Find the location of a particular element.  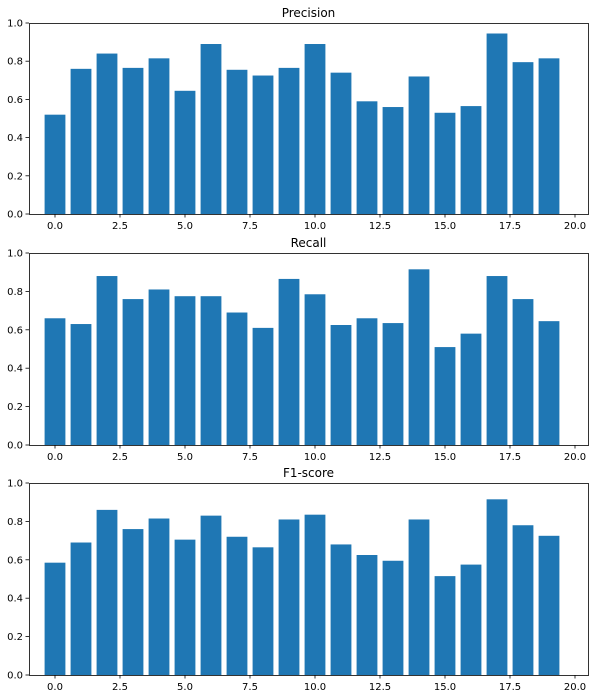

chart-title: Recall is located at coordinates (309, 243).